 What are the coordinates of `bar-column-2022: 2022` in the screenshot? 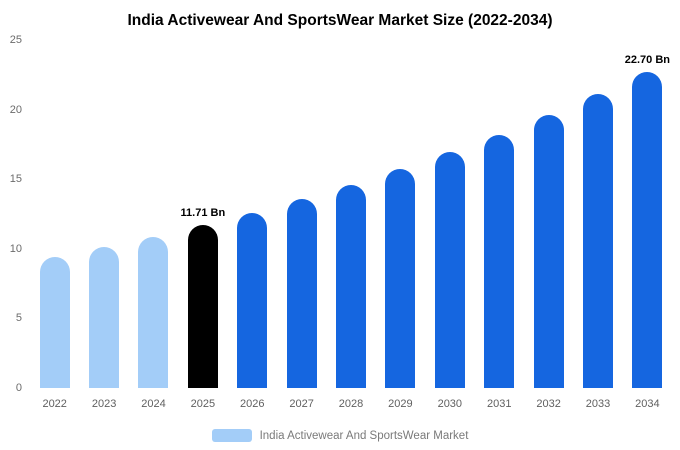 It's located at (54, 225).